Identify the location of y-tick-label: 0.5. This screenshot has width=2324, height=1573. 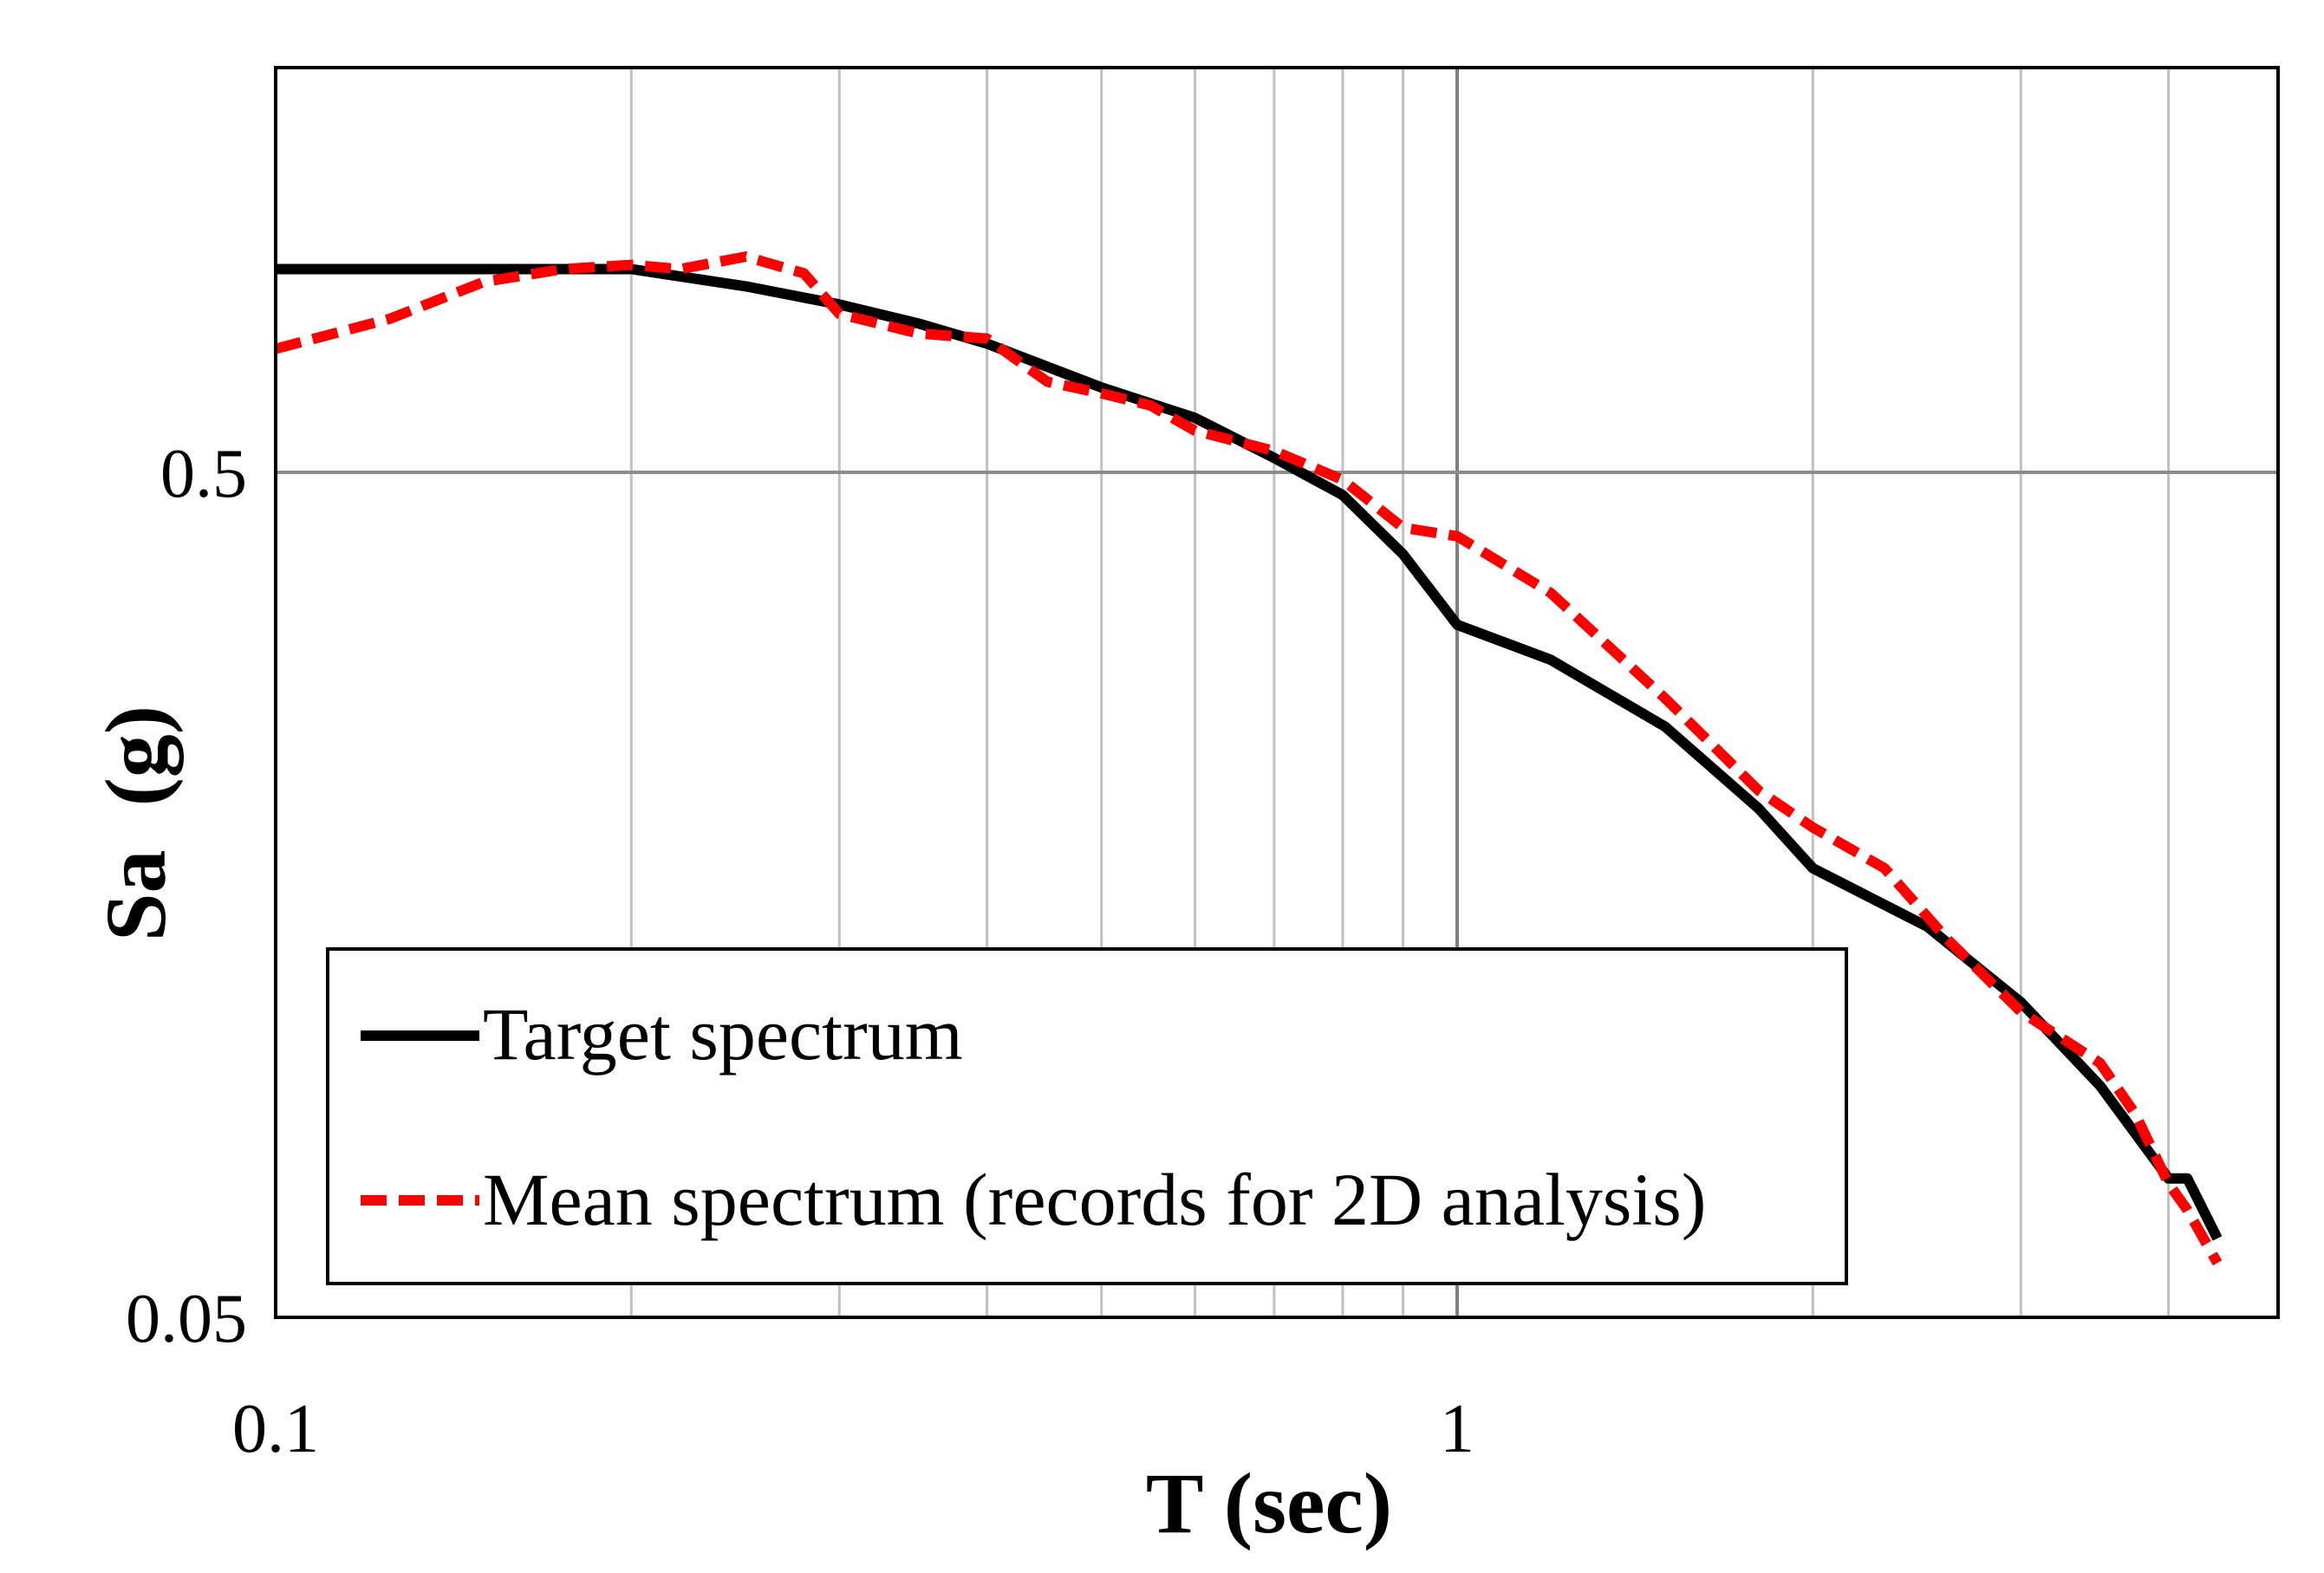
(203, 474).